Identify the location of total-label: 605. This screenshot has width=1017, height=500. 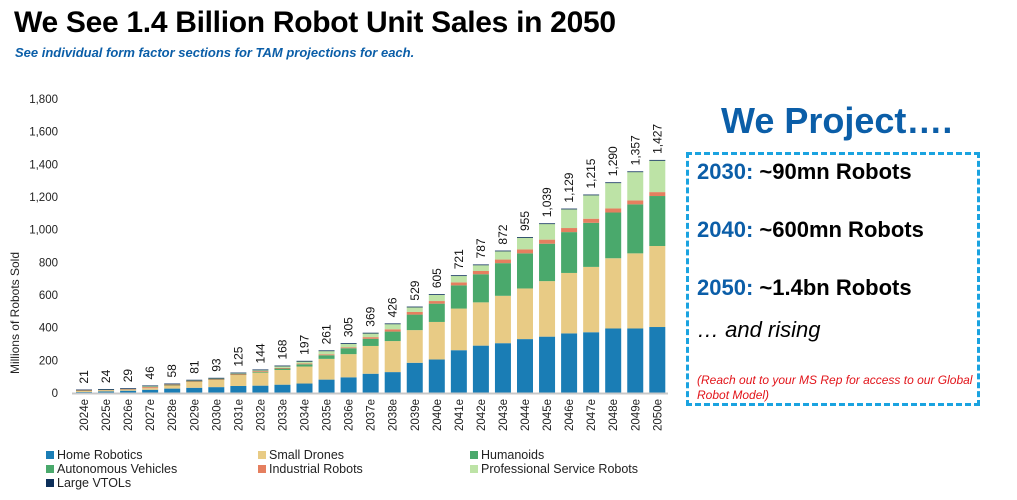
(437, 278).